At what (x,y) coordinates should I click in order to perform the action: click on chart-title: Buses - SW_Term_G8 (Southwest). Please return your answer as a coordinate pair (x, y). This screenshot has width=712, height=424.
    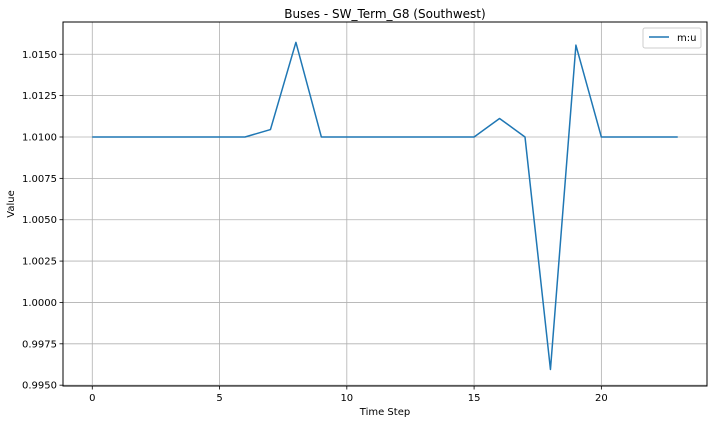
    Looking at the image, I should click on (384, 14).